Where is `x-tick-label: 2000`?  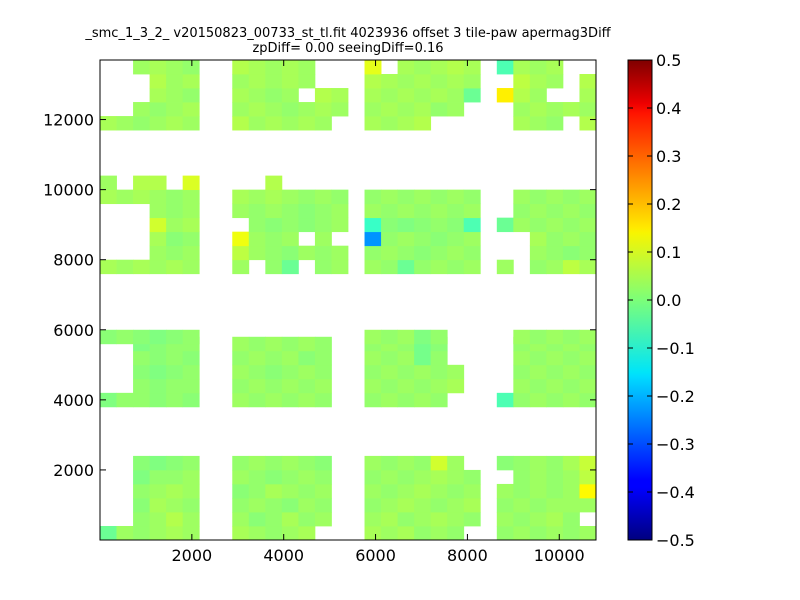
x-tick-label: 2000 is located at coordinates (191, 555).